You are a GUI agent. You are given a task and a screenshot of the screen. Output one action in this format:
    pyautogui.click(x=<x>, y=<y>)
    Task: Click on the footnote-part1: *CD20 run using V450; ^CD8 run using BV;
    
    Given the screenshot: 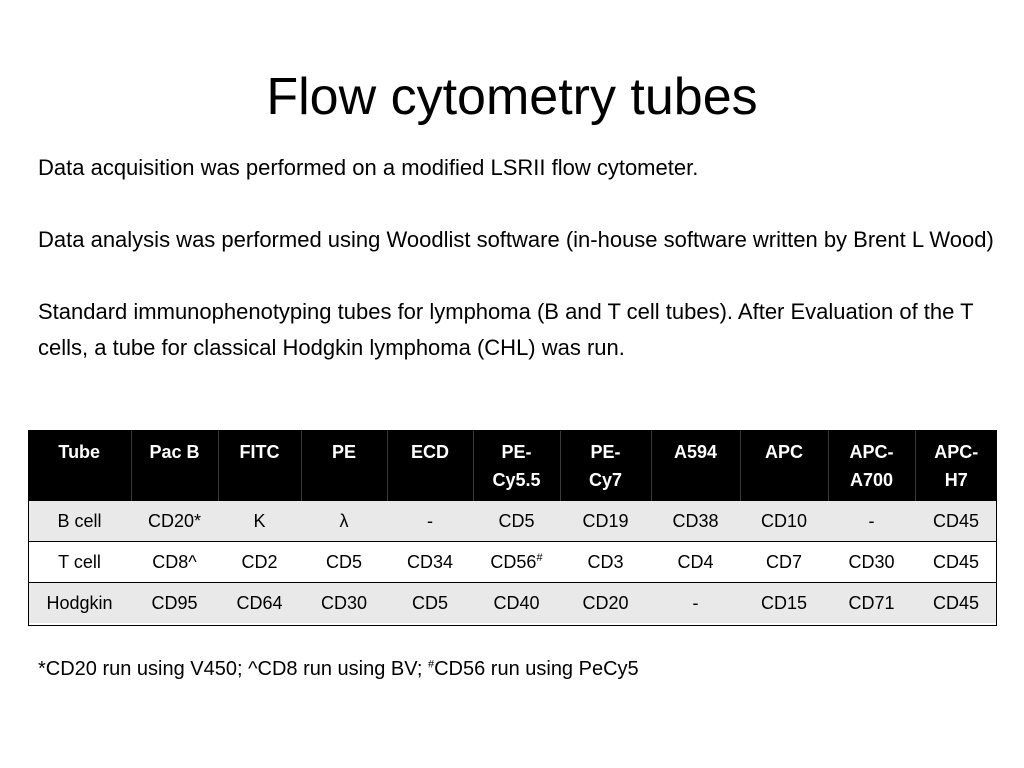 What is the action you would take?
    pyautogui.click(x=233, y=669)
    